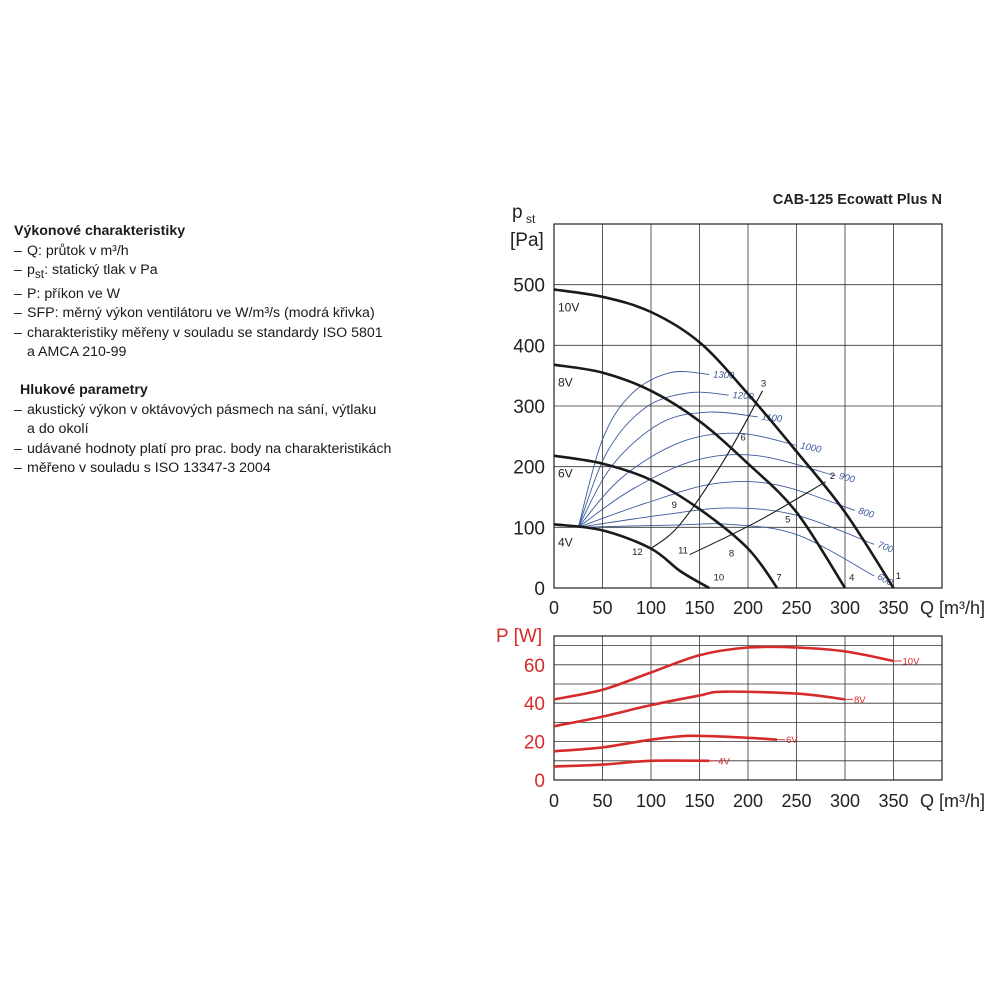 The image size is (1000, 1000). Describe the element at coordinates (792, 740) in the screenshot. I see `power-curve-label-6V: 6V` at that location.